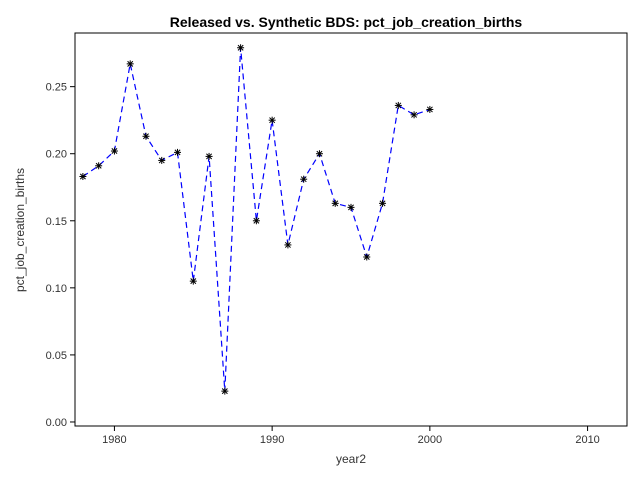 This screenshot has height=480, width=640. What do you see at coordinates (587, 440) in the screenshot?
I see `x-tick-label: 2010` at bounding box center [587, 440].